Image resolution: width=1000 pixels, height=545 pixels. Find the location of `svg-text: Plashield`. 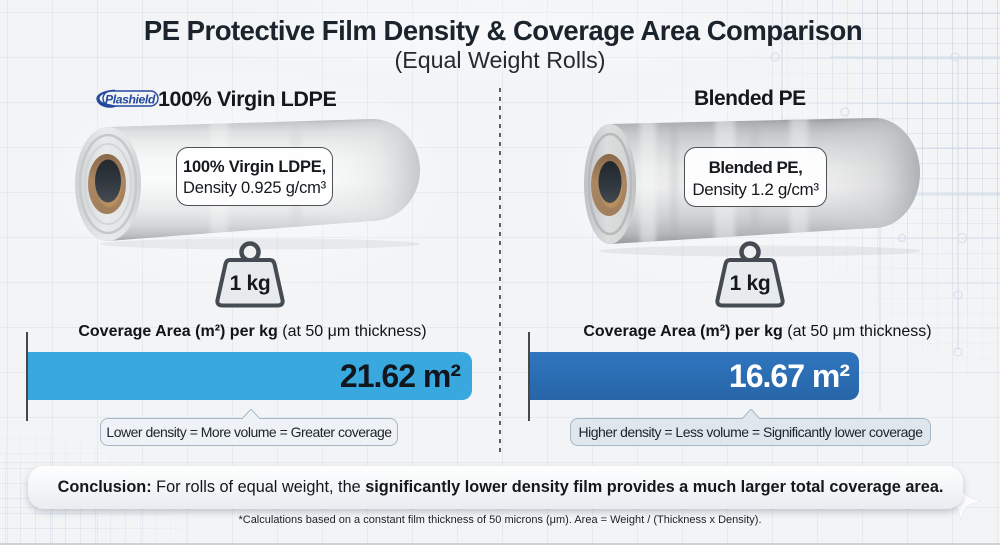

svg-text: Plashield is located at coordinates (130, 99).